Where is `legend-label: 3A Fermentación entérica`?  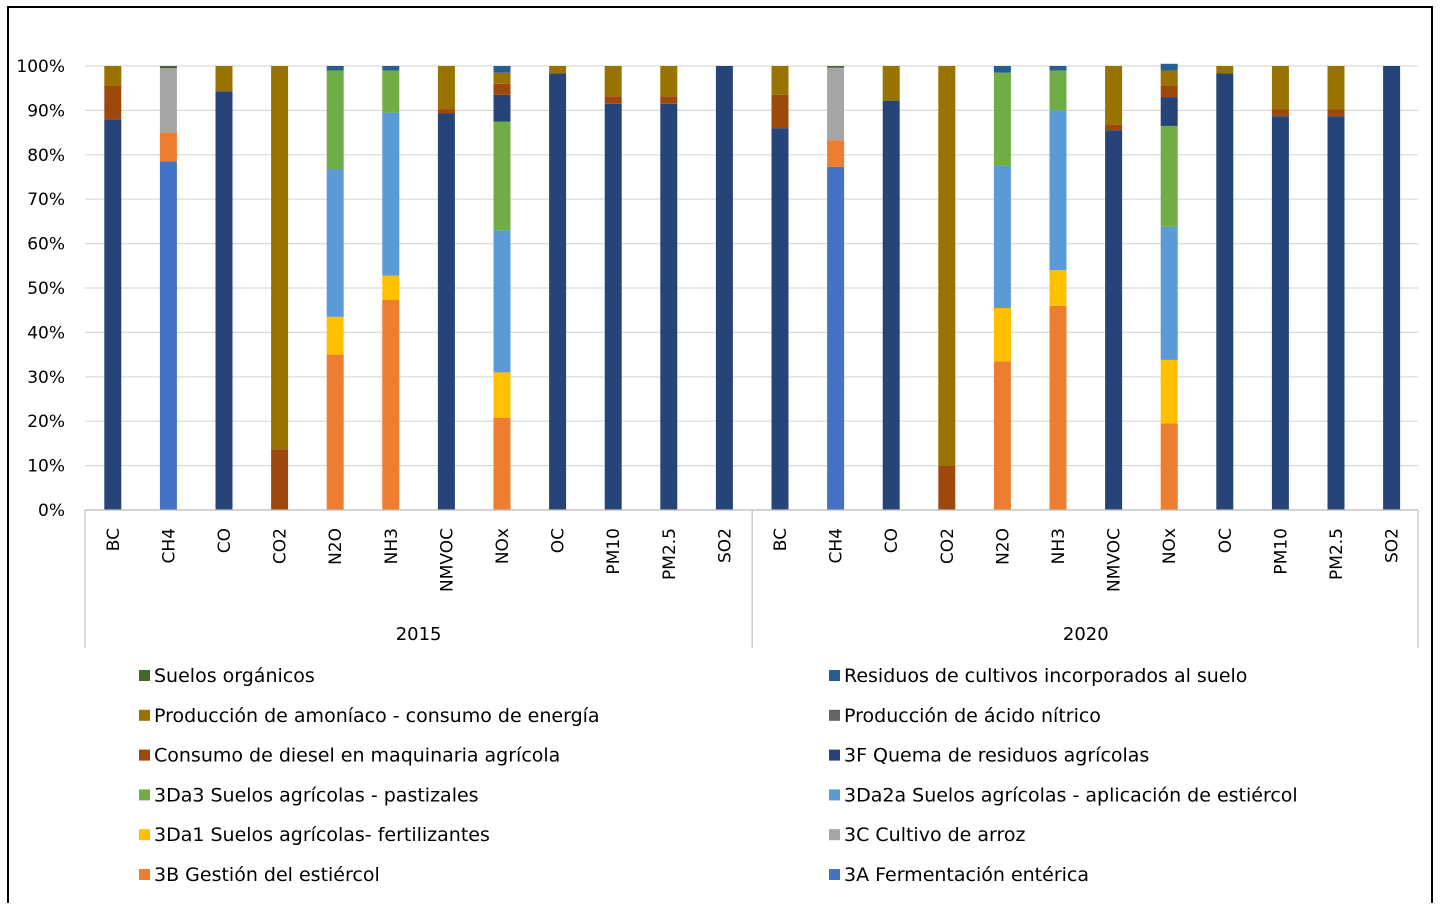 legend-label: 3A Fermentación entérica is located at coordinates (966, 875).